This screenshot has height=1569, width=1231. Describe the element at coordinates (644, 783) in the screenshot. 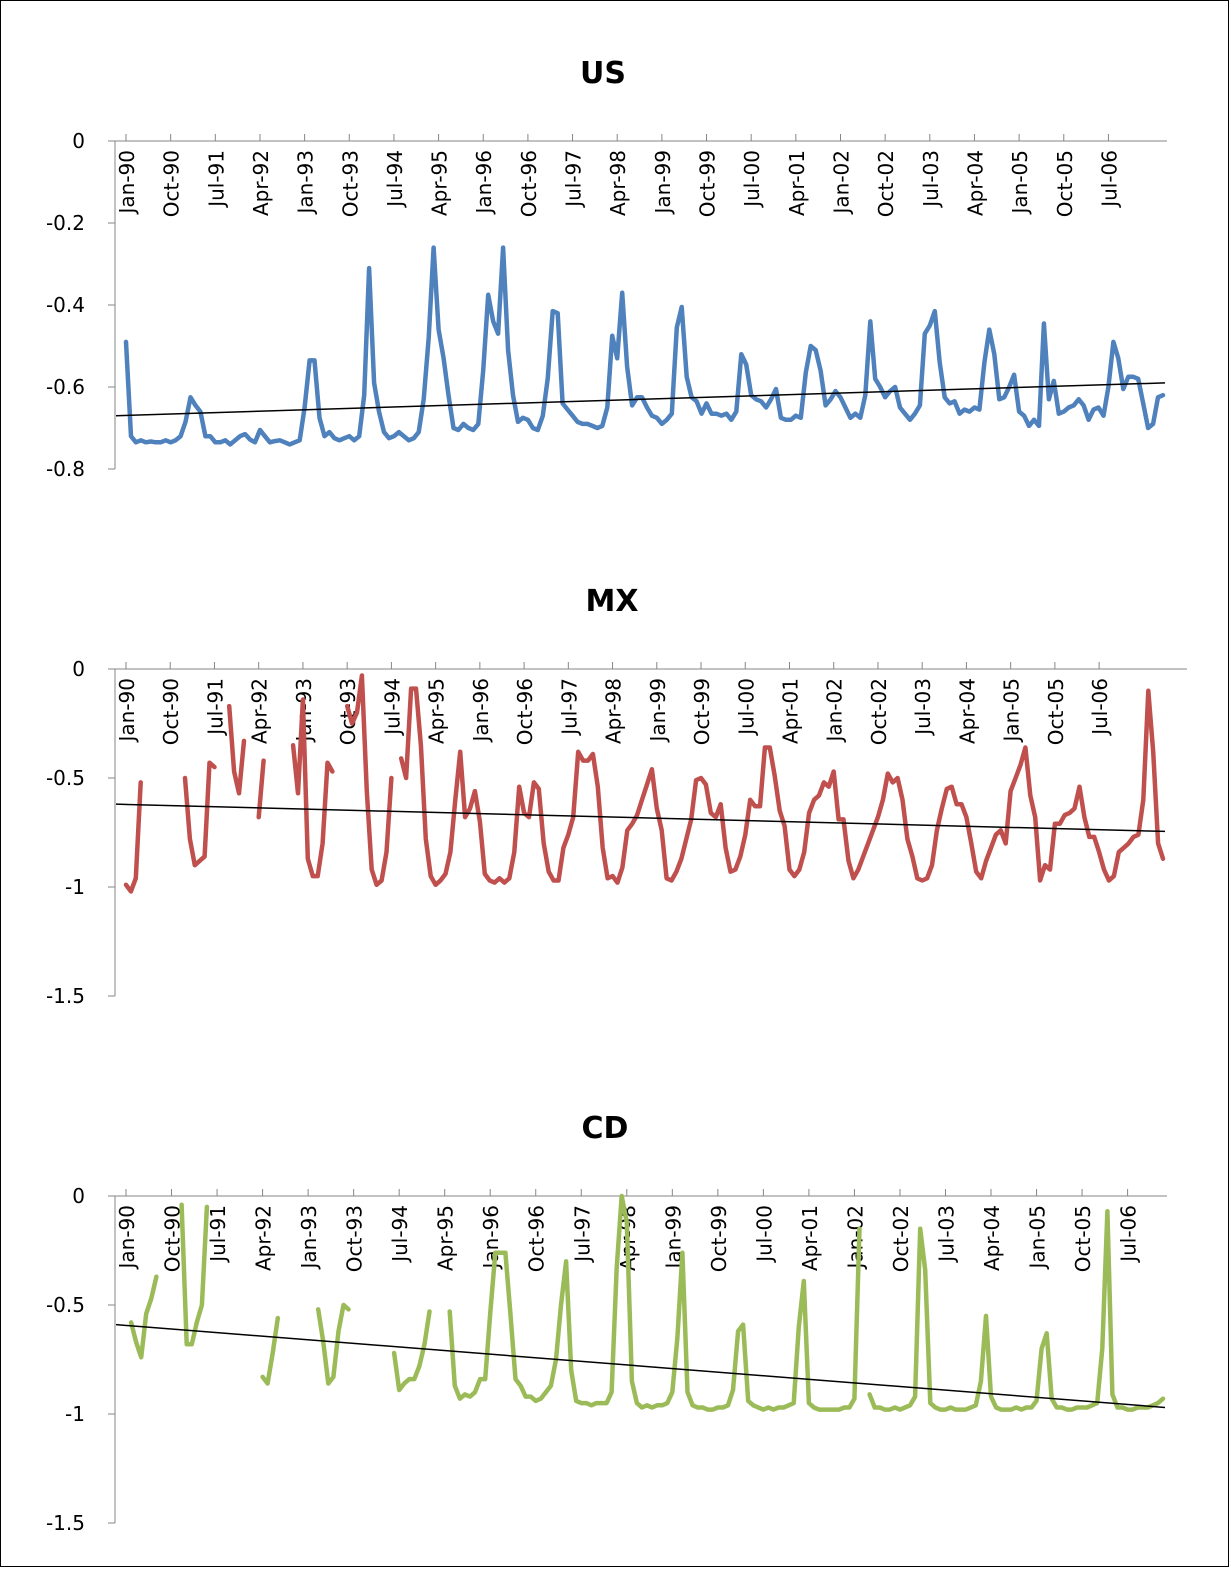

I see `series-line-mx` at that location.